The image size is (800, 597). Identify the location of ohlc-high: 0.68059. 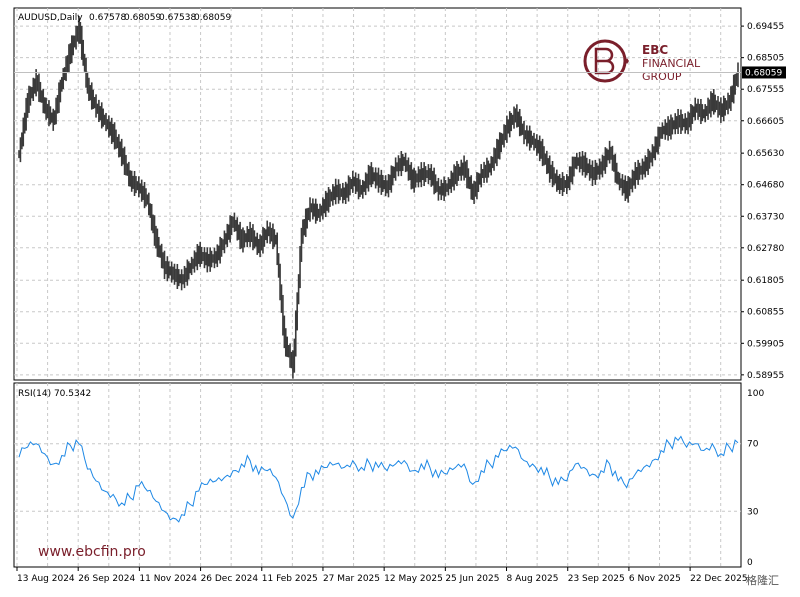
(142, 18).